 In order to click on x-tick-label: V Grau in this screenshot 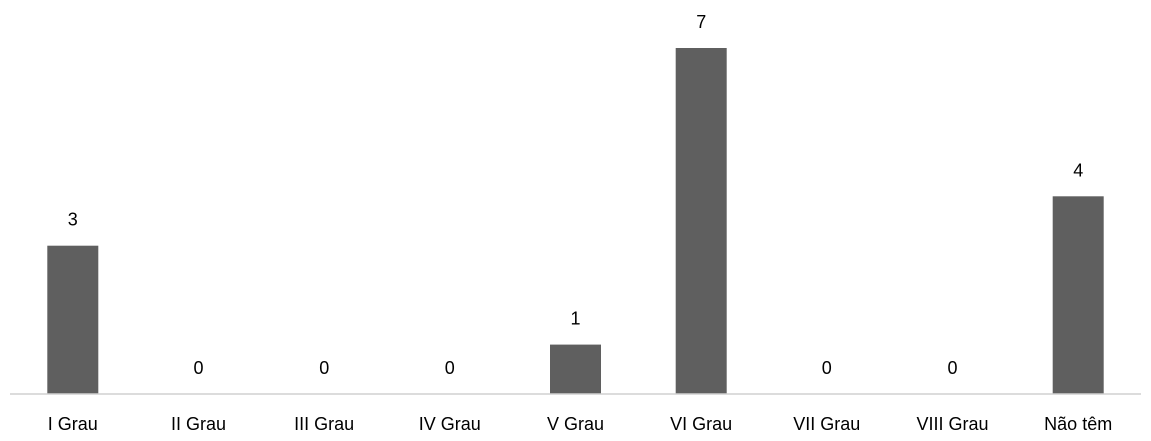, I will do `click(575, 424)`.